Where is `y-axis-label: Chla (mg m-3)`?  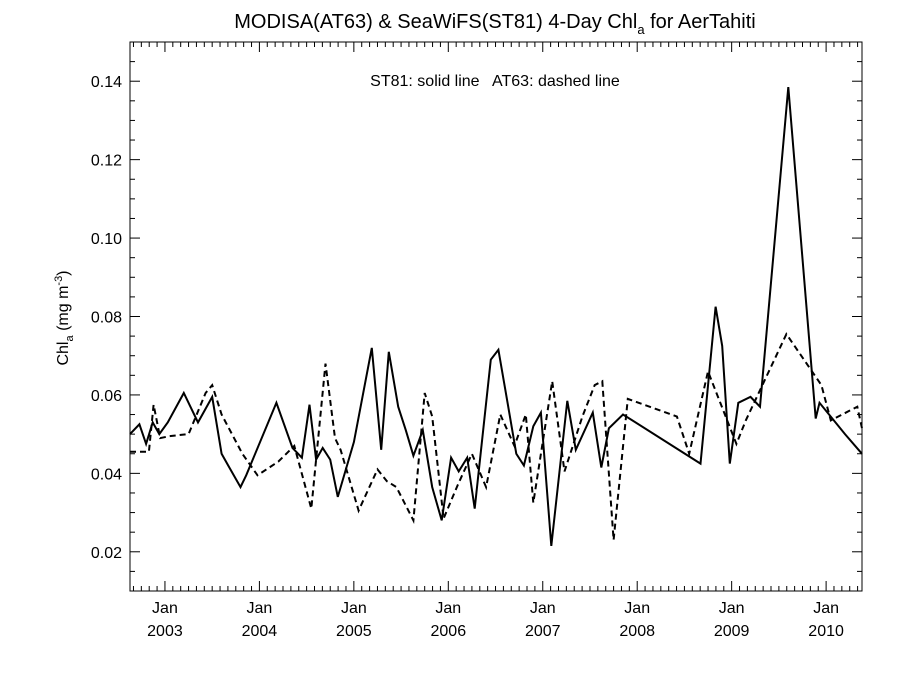 y-axis-label: Chla (mg m-3) is located at coordinates (64, 317).